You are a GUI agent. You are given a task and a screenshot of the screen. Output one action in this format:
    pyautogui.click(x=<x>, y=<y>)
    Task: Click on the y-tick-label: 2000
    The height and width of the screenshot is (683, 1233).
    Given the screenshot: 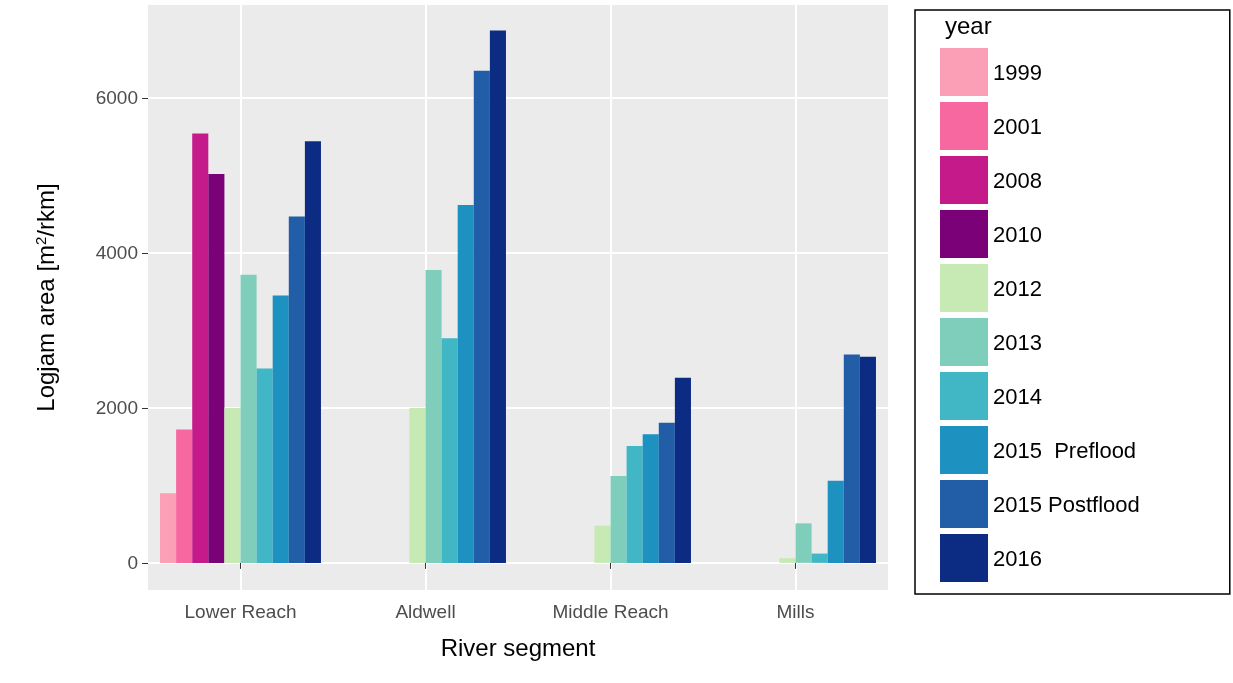 What is the action you would take?
    pyautogui.click(x=116, y=408)
    